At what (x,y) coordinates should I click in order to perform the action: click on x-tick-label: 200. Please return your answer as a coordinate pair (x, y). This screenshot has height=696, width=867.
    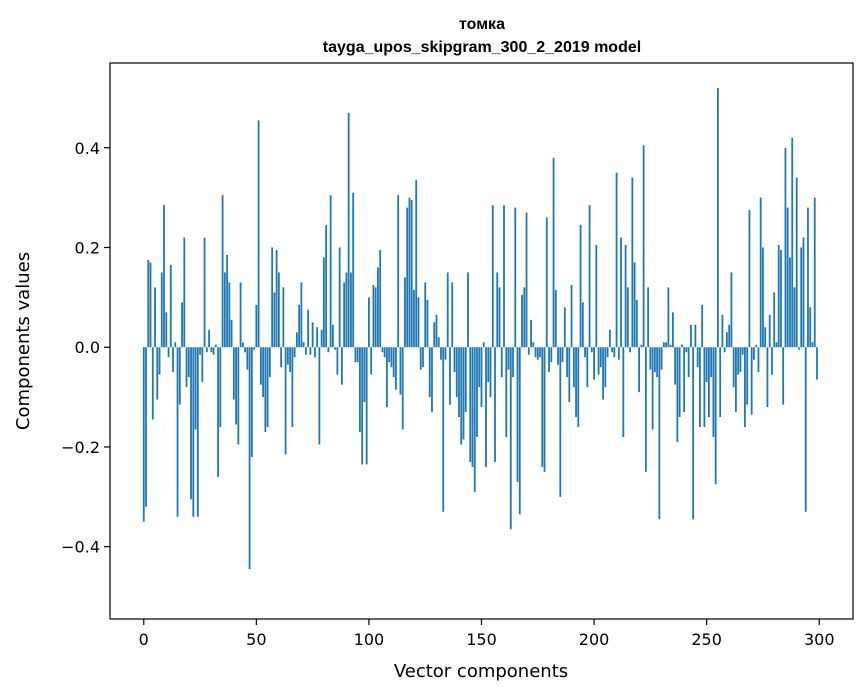
    Looking at the image, I should click on (594, 639).